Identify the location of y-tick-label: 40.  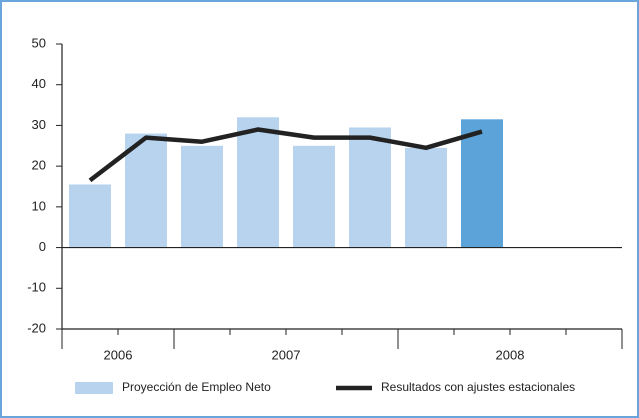
(39, 83).